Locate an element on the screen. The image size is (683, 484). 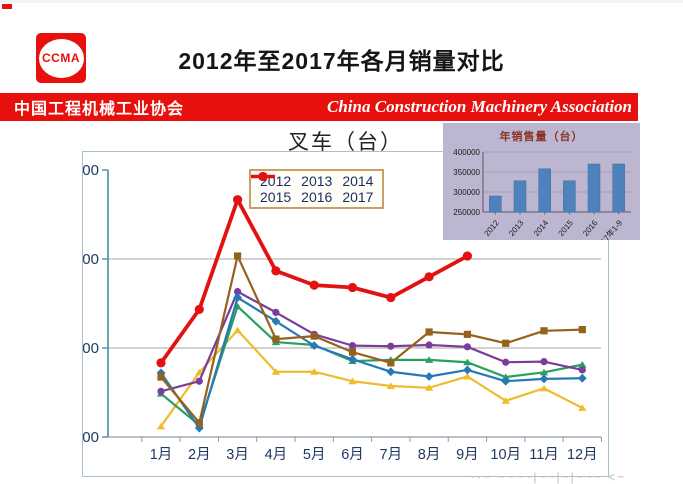
svg-text: 60000 is located at coordinates (91, 170).